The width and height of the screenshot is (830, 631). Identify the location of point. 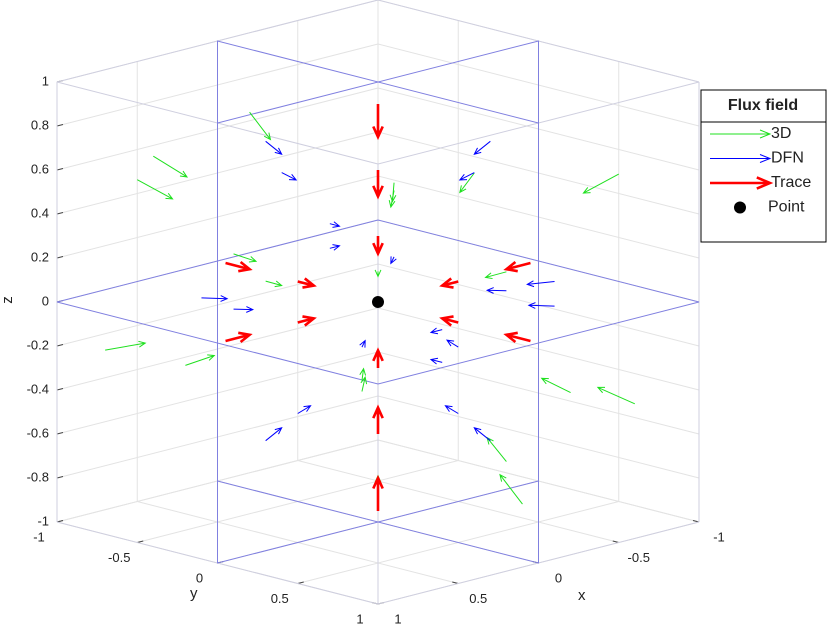
(378, 302).